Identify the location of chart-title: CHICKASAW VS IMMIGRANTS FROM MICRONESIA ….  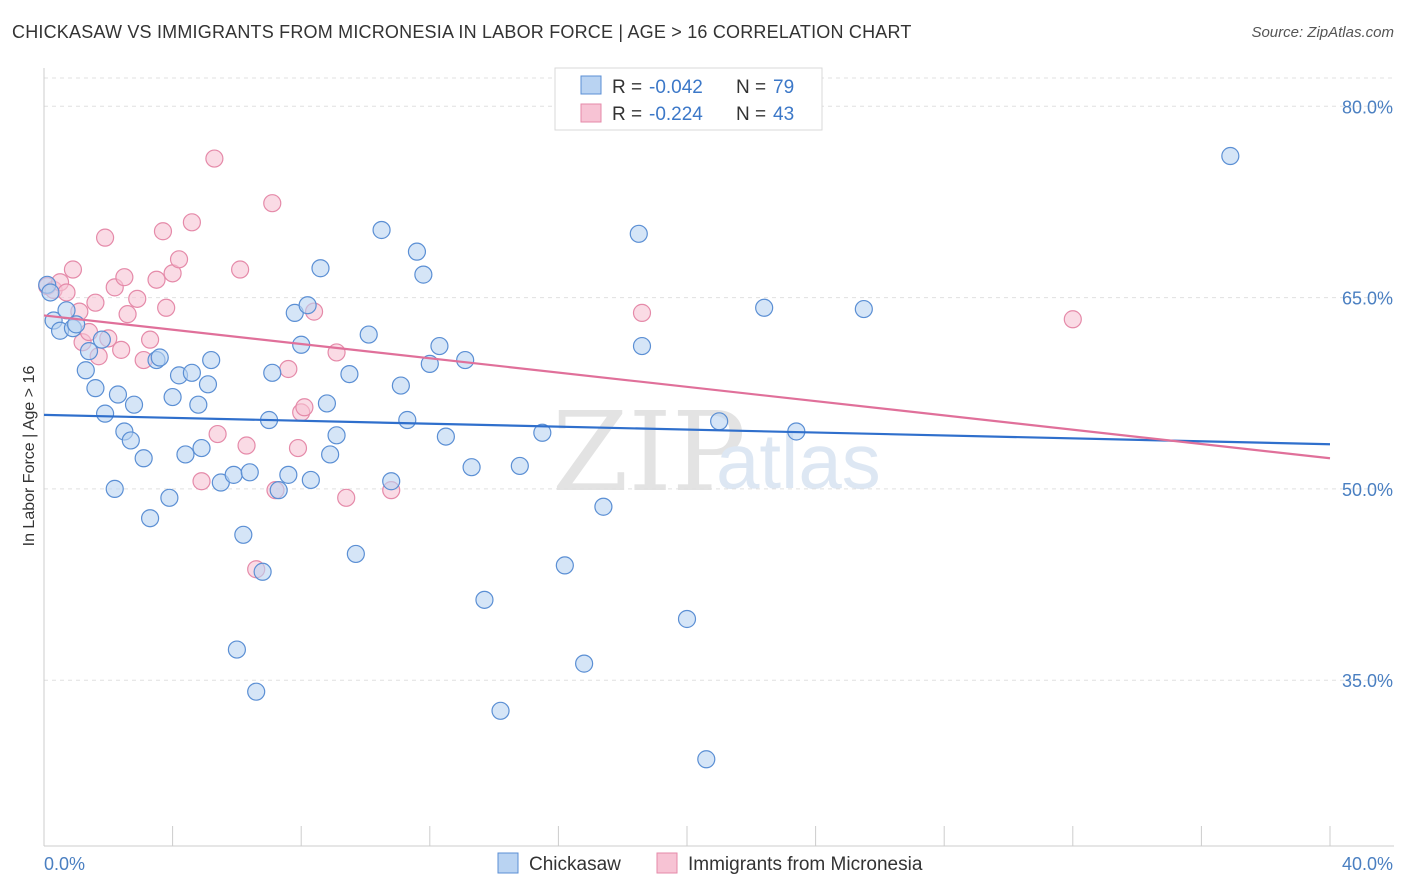
(462, 32).